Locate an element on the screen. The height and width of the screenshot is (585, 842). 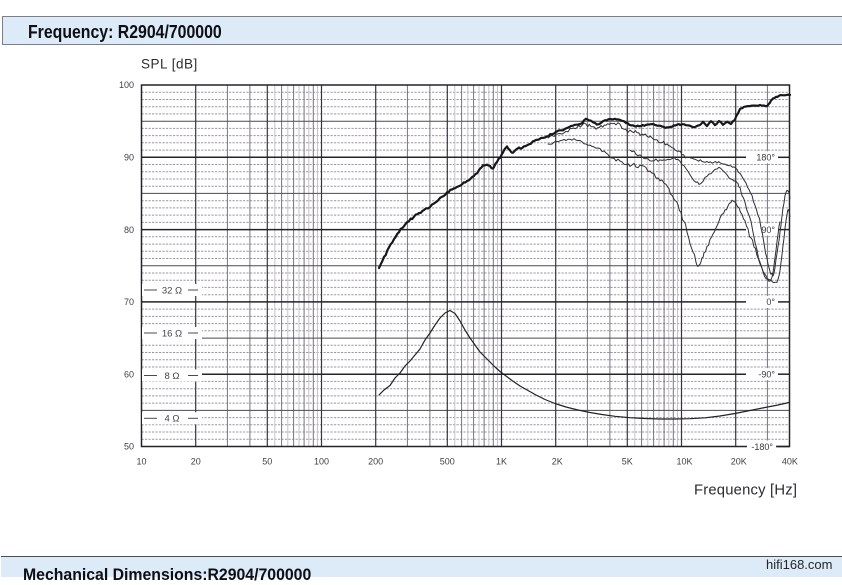
svg-text: 0° is located at coordinates (770, 302).